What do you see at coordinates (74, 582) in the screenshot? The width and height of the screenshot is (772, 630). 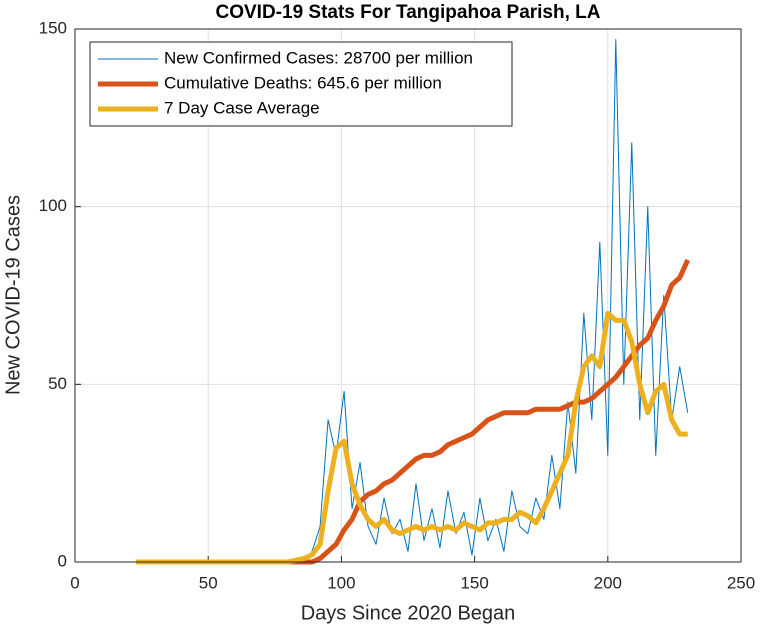 I see `x-tick-label: 0` at bounding box center [74, 582].